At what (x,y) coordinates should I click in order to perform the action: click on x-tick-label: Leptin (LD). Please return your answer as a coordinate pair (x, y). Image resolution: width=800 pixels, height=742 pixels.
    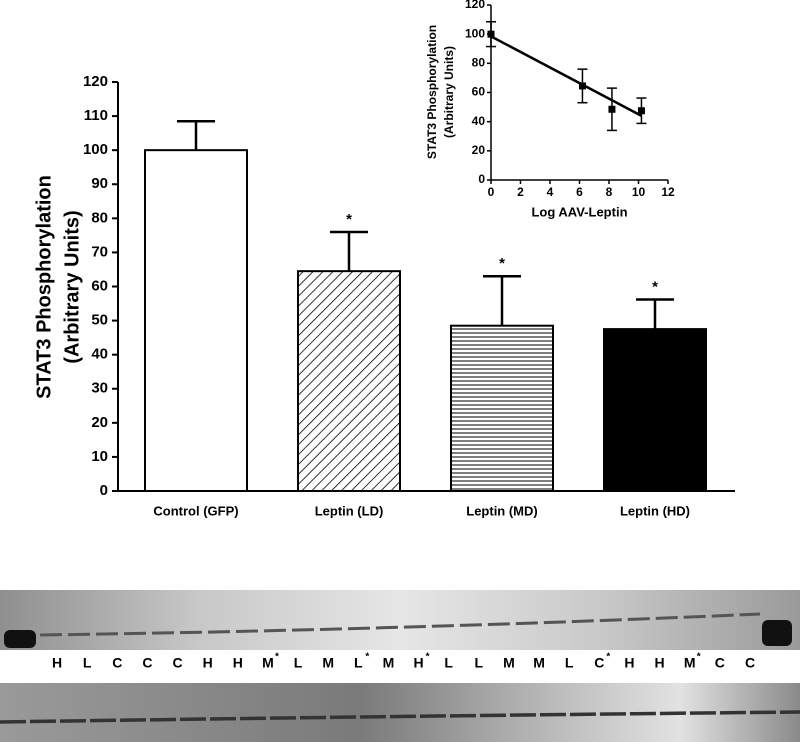
    Looking at the image, I should click on (349, 510).